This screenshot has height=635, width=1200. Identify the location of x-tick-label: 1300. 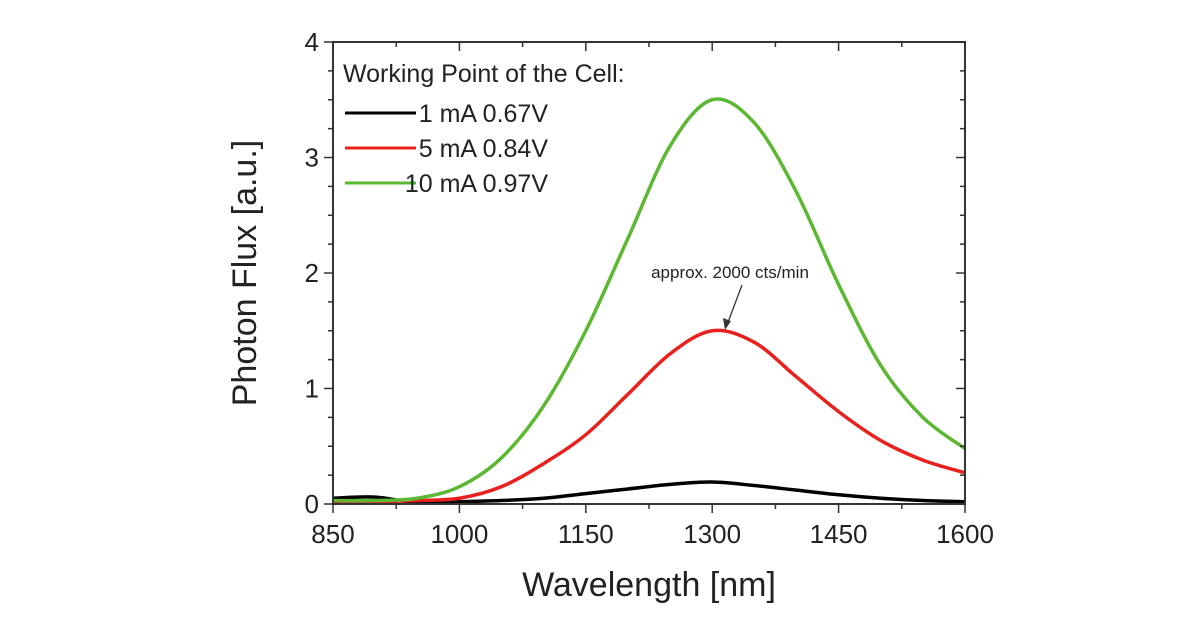
(712, 534).